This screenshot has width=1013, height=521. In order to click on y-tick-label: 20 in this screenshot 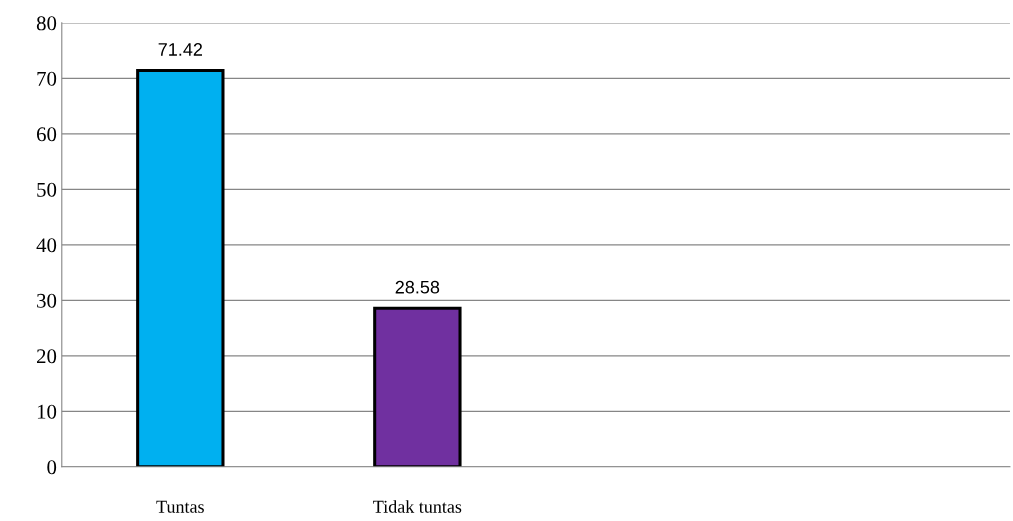, I will do `click(47, 356)`.